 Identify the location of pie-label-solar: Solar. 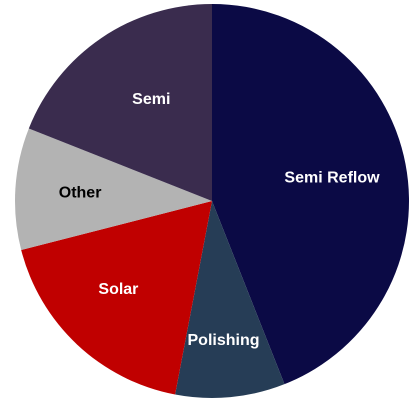
(118, 289).